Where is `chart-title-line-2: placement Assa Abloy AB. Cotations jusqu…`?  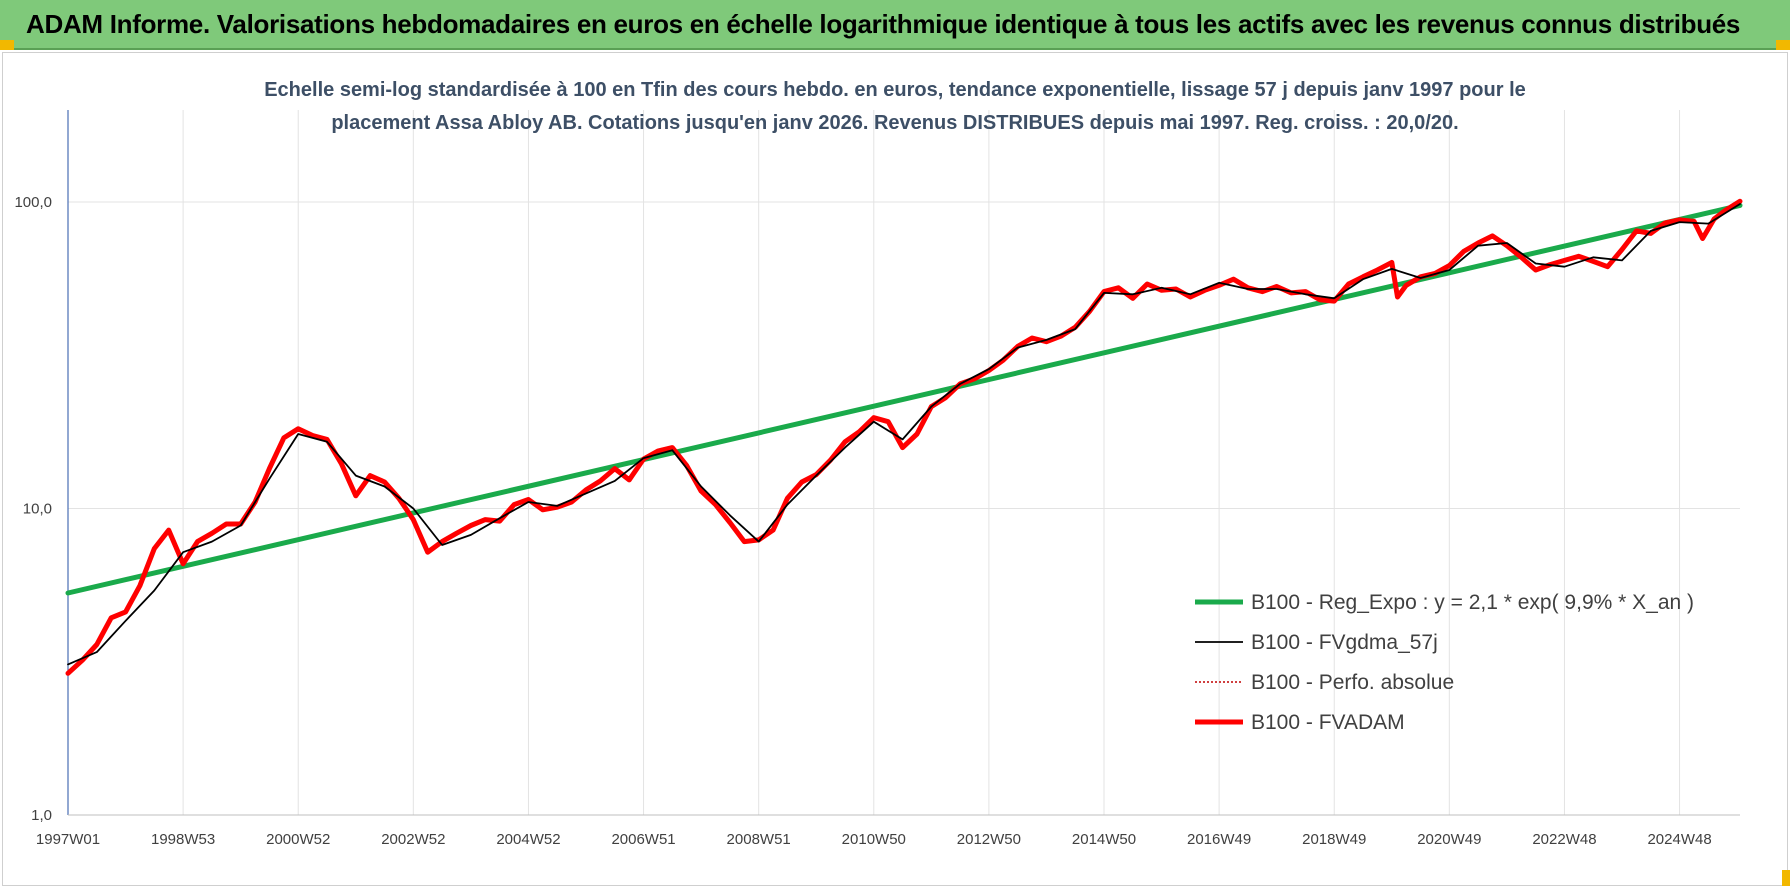
chart-title-line-2: placement Assa Abloy AB. Cotations jusqu… is located at coordinates (894, 123).